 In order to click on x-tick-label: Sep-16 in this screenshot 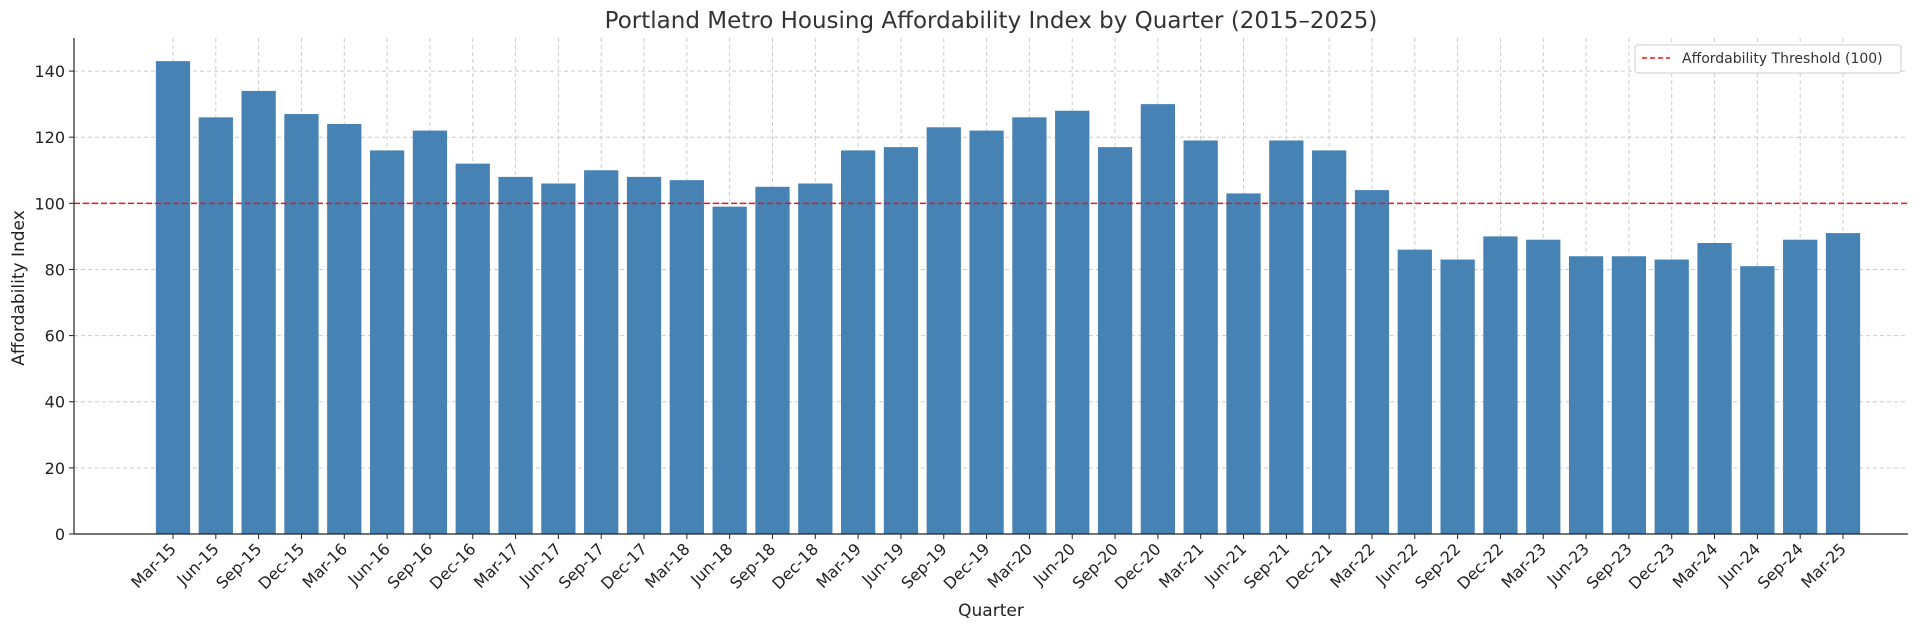, I will do `click(410, 565)`.